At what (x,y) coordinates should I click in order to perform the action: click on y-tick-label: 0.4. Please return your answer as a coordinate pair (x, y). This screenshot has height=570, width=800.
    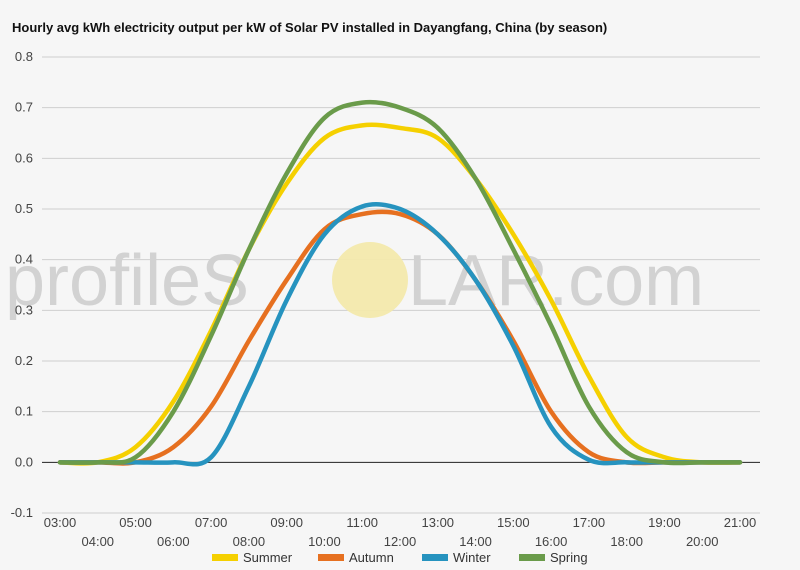
    Looking at the image, I should click on (24, 259).